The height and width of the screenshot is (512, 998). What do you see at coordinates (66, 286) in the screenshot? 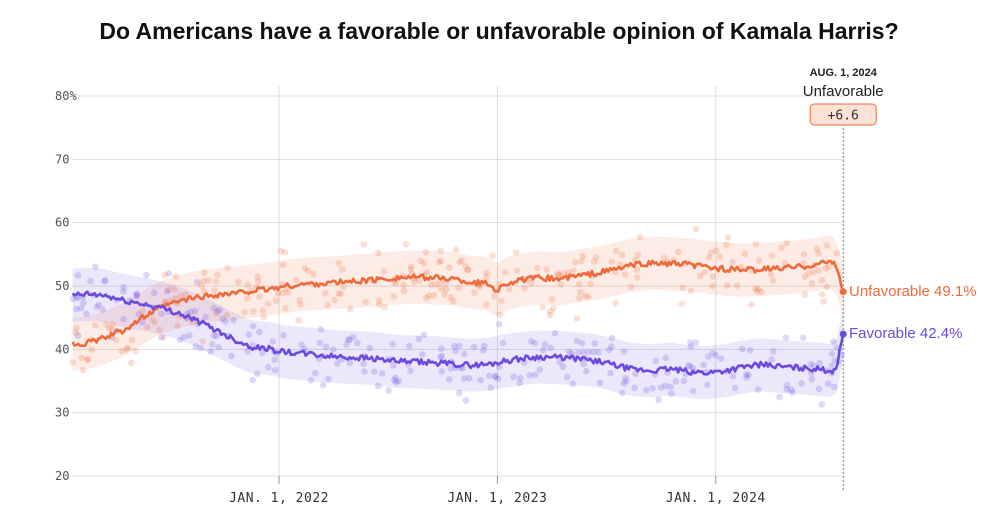
I see `y-axis: 20 30 40 50 60 70 80%` at bounding box center [66, 286].